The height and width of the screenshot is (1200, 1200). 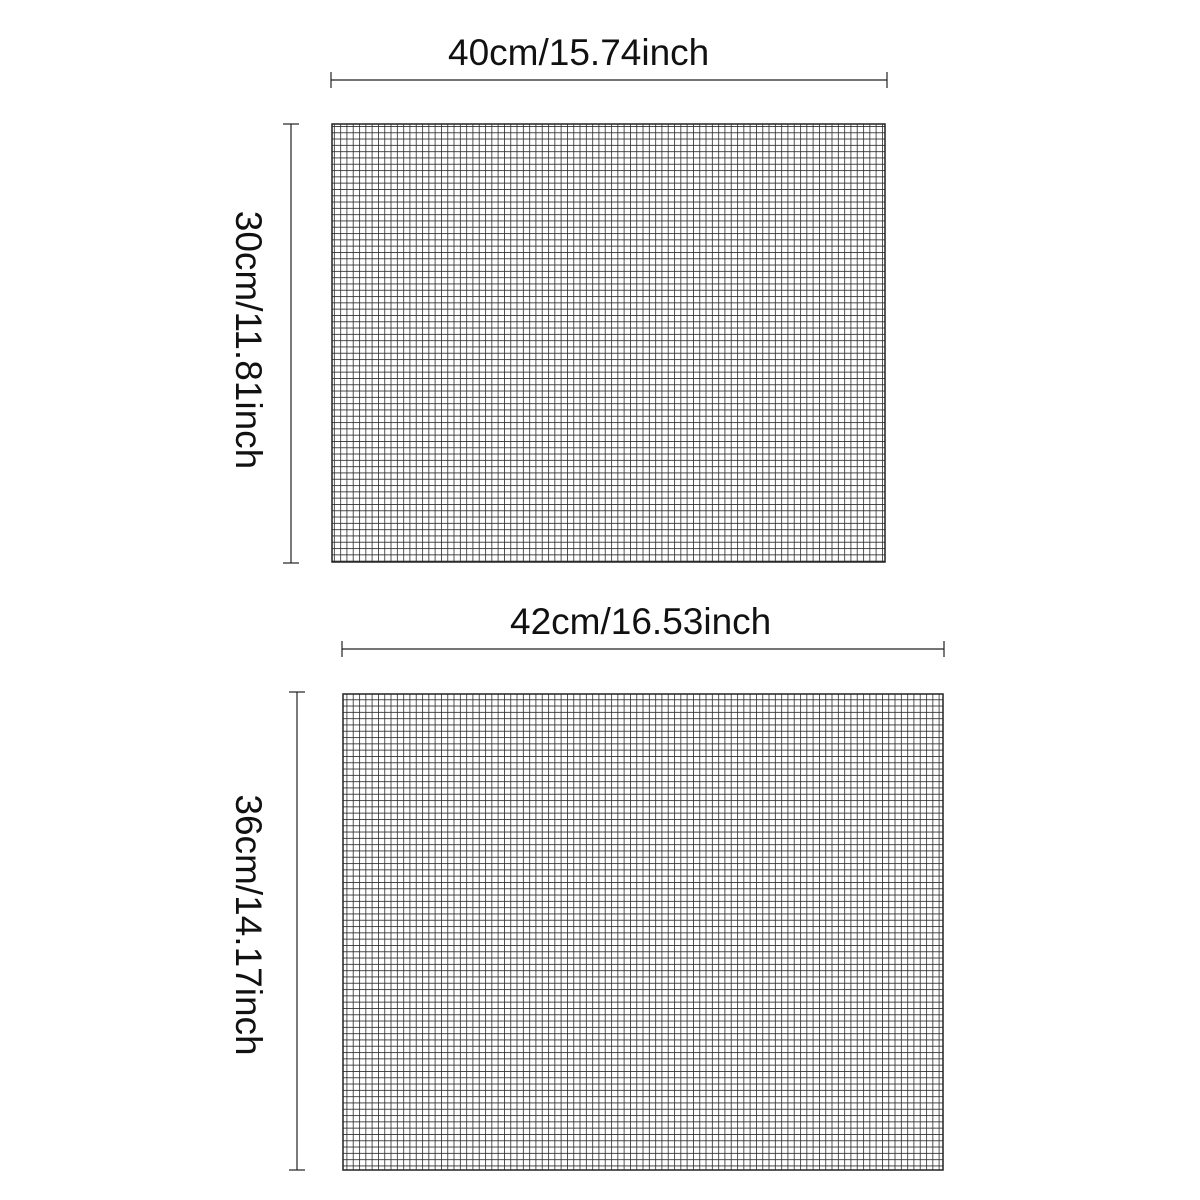 What do you see at coordinates (641, 621) in the screenshot?
I see `width-label-2: 42cm/16.53inch` at bounding box center [641, 621].